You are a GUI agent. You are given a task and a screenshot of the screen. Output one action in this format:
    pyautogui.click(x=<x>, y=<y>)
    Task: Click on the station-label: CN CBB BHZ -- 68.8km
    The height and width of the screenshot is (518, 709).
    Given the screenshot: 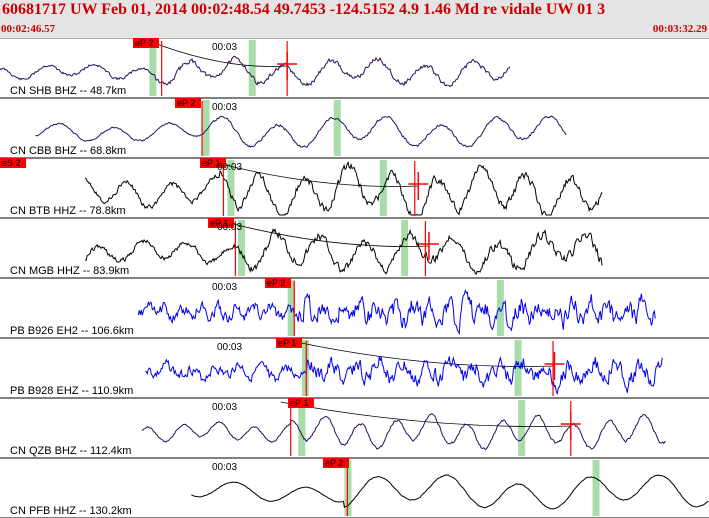 What is the action you would take?
    pyautogui.click(x=68, y=151)
    